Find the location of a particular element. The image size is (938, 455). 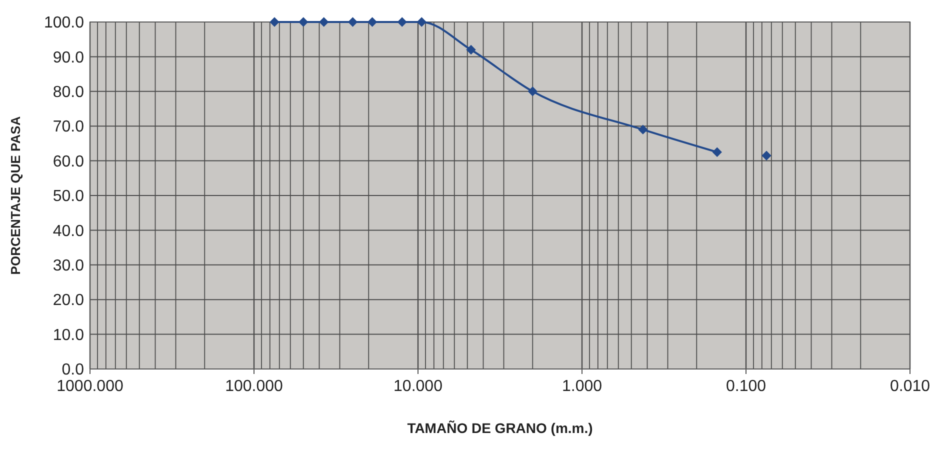

y-tick-label: 30.0 is located at coordinates (68, 266).